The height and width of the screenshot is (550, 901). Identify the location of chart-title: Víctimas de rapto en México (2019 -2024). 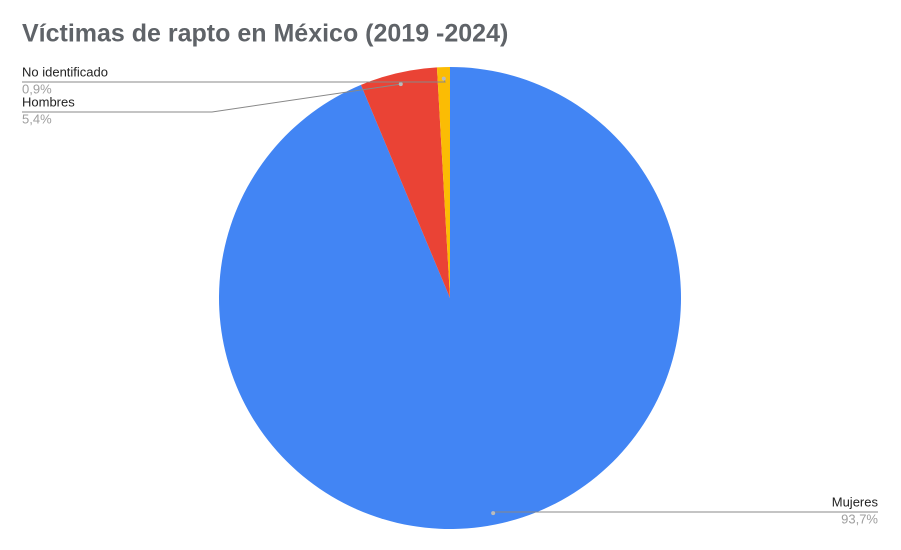
(265, 34).